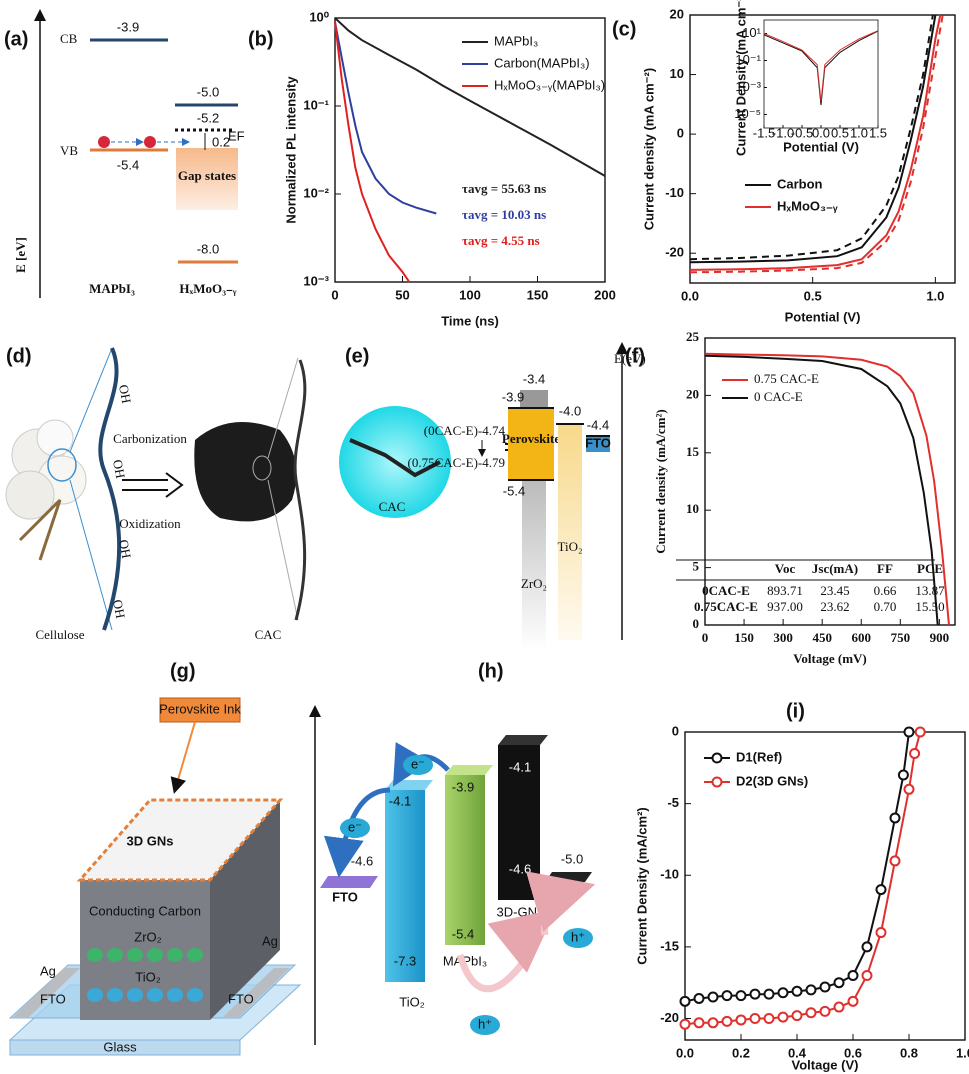  Describe the element at coordinates (207, 175) in the screenshot. I see `gap-label: Gap states` at that location.